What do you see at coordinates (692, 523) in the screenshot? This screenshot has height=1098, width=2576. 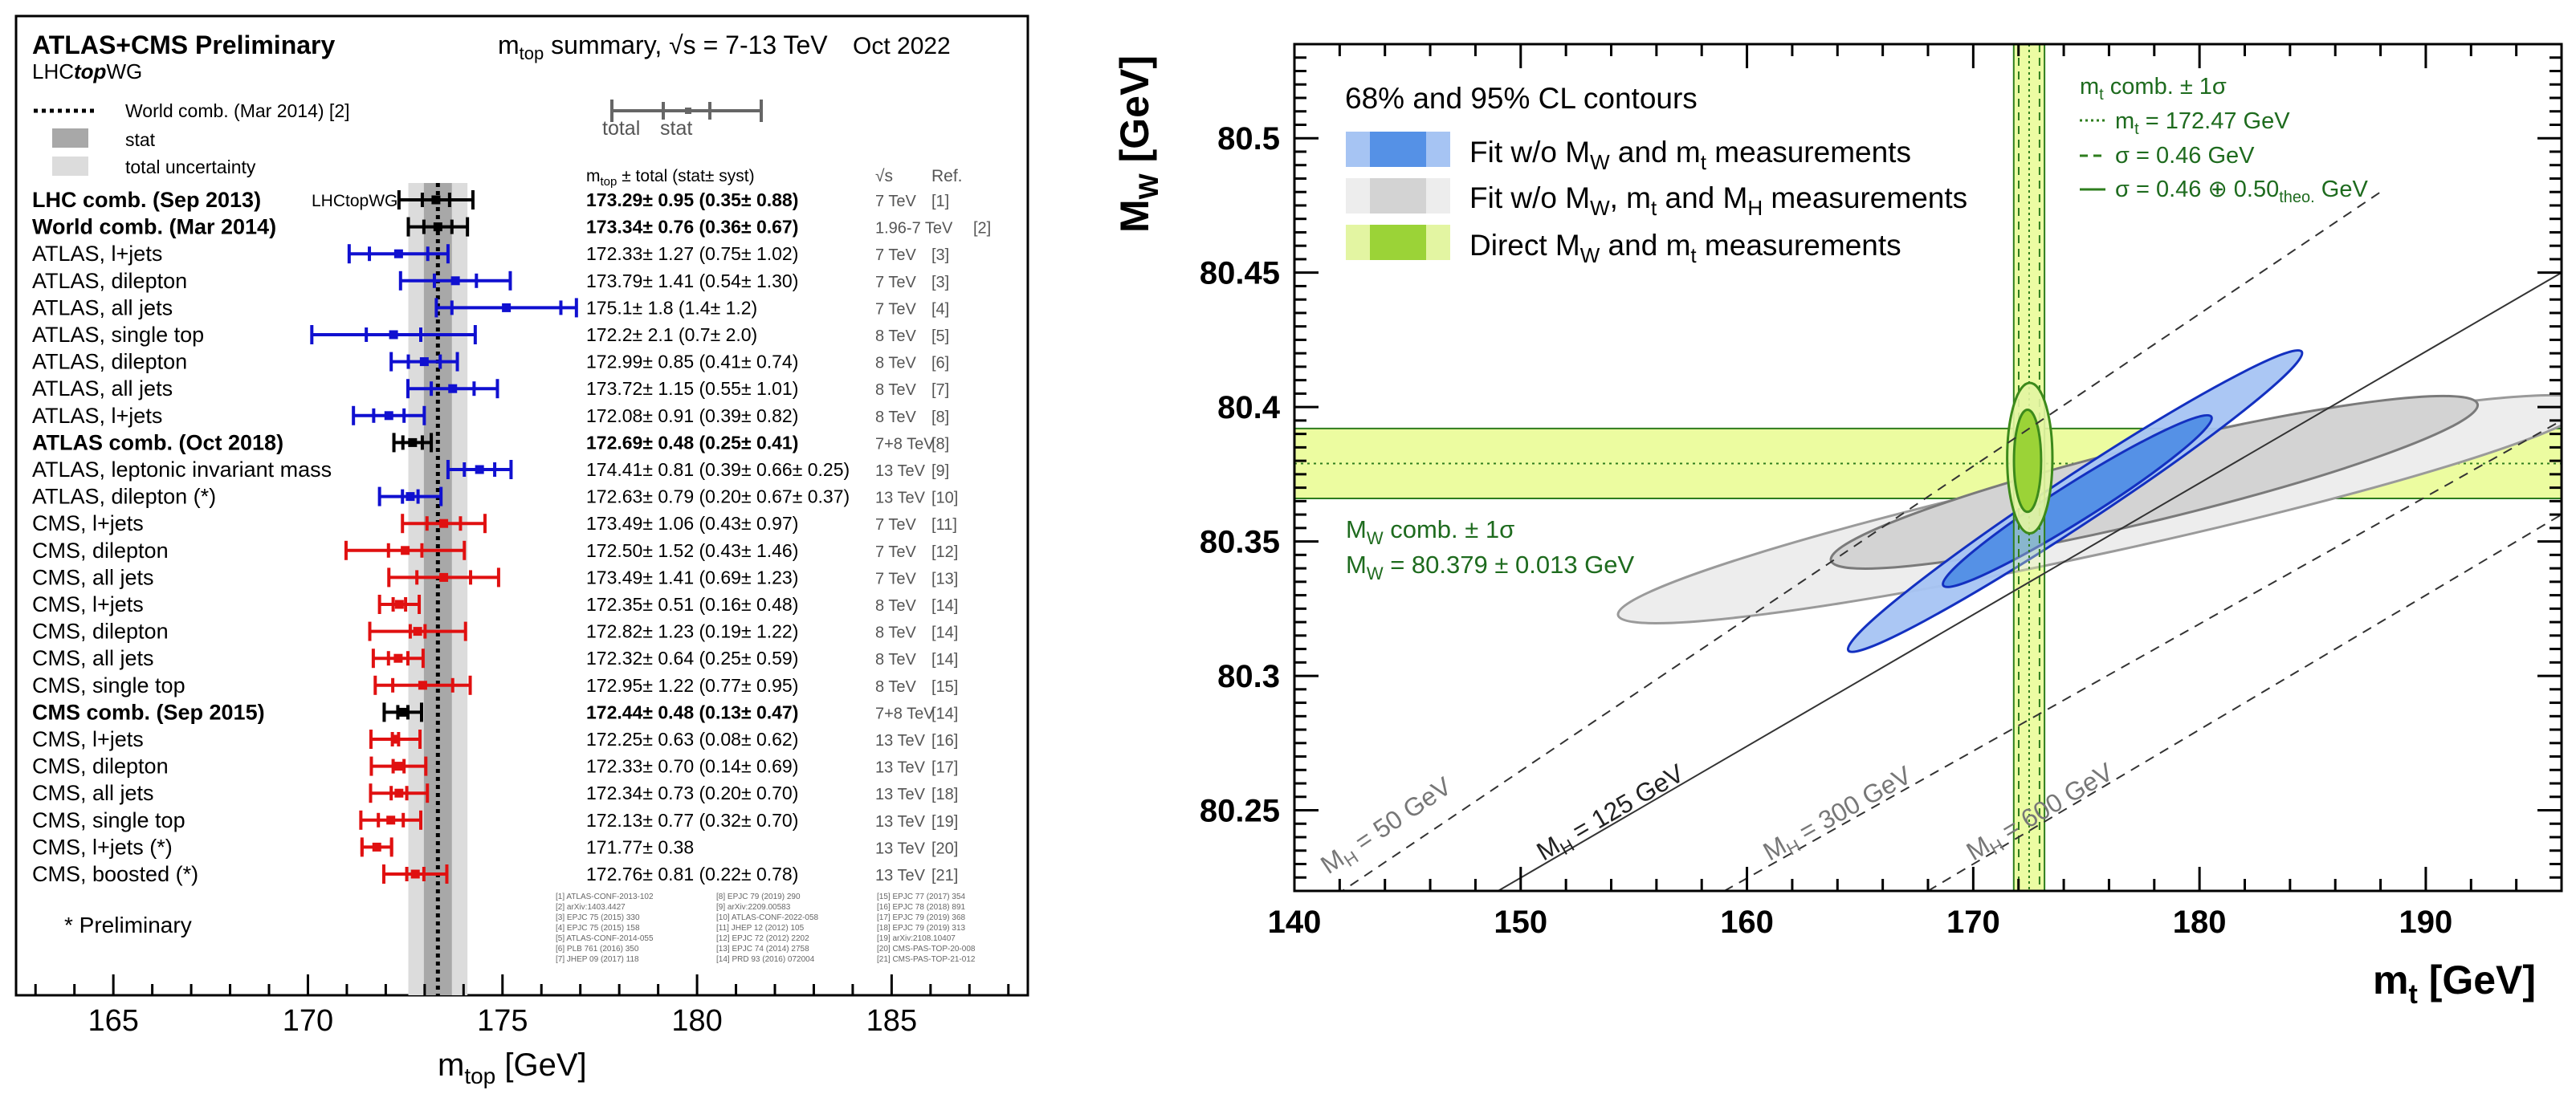 I see `row-value-text: 173.49± 1.06 (0.43± 0.97)` at bounding box center [692, 523].